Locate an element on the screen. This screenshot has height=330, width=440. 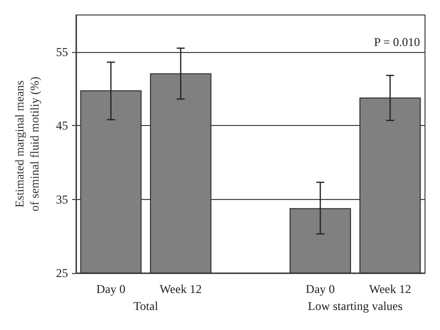
y-tick-label: 45 is located at coordinates (62, 125).